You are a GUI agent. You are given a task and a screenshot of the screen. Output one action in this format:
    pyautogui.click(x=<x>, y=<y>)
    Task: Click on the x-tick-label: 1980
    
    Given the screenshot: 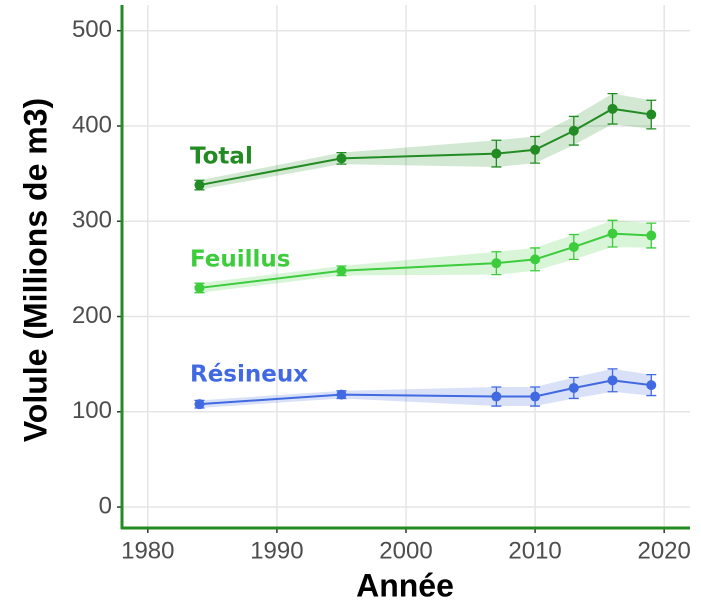 What is the action you would take?
    pyautogui.click(x=147, y=550)
    